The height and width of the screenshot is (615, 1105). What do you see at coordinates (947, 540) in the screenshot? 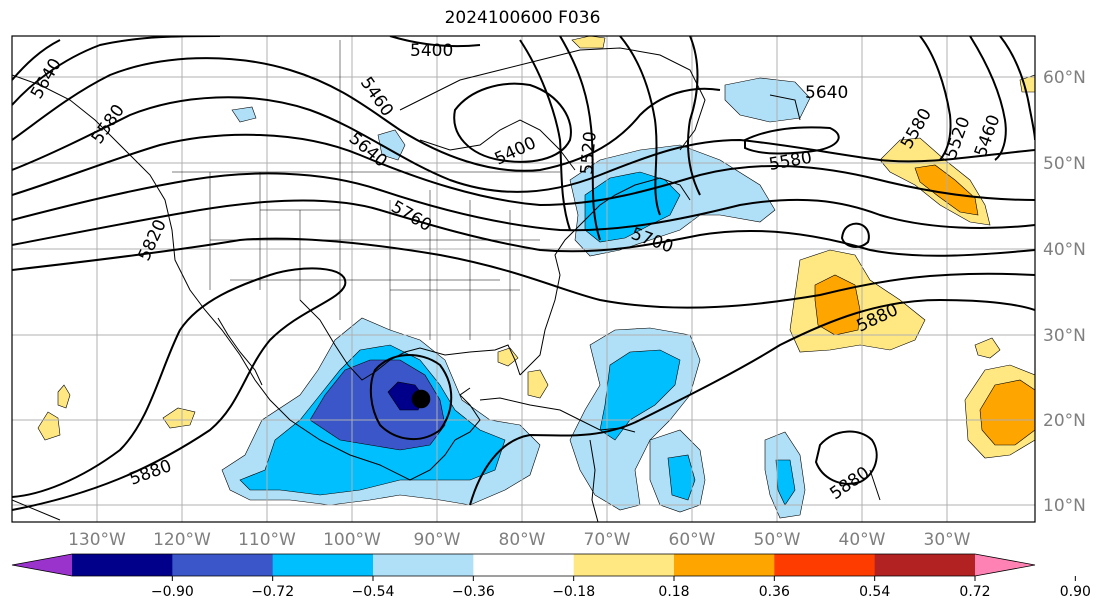
I see `lon-label: 30°W` at bounding box center [947, 540].